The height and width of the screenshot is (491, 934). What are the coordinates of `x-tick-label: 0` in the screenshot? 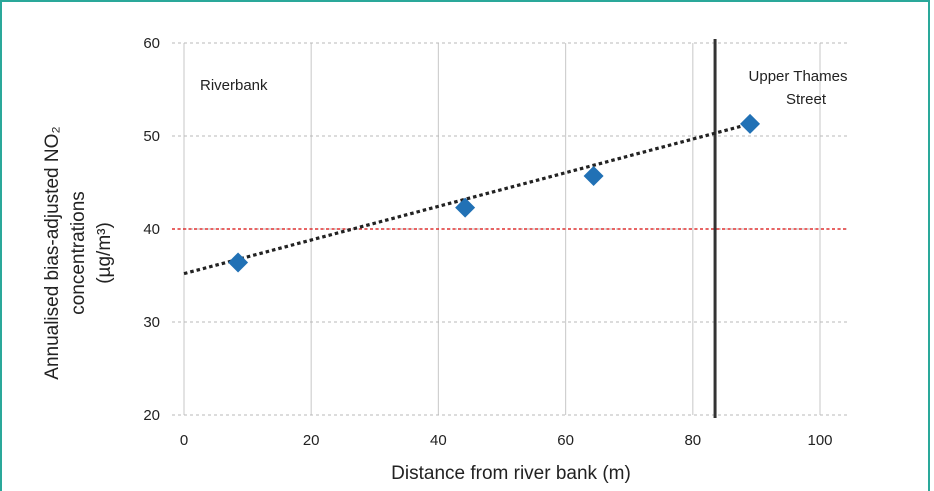 It's located at (184, 440).